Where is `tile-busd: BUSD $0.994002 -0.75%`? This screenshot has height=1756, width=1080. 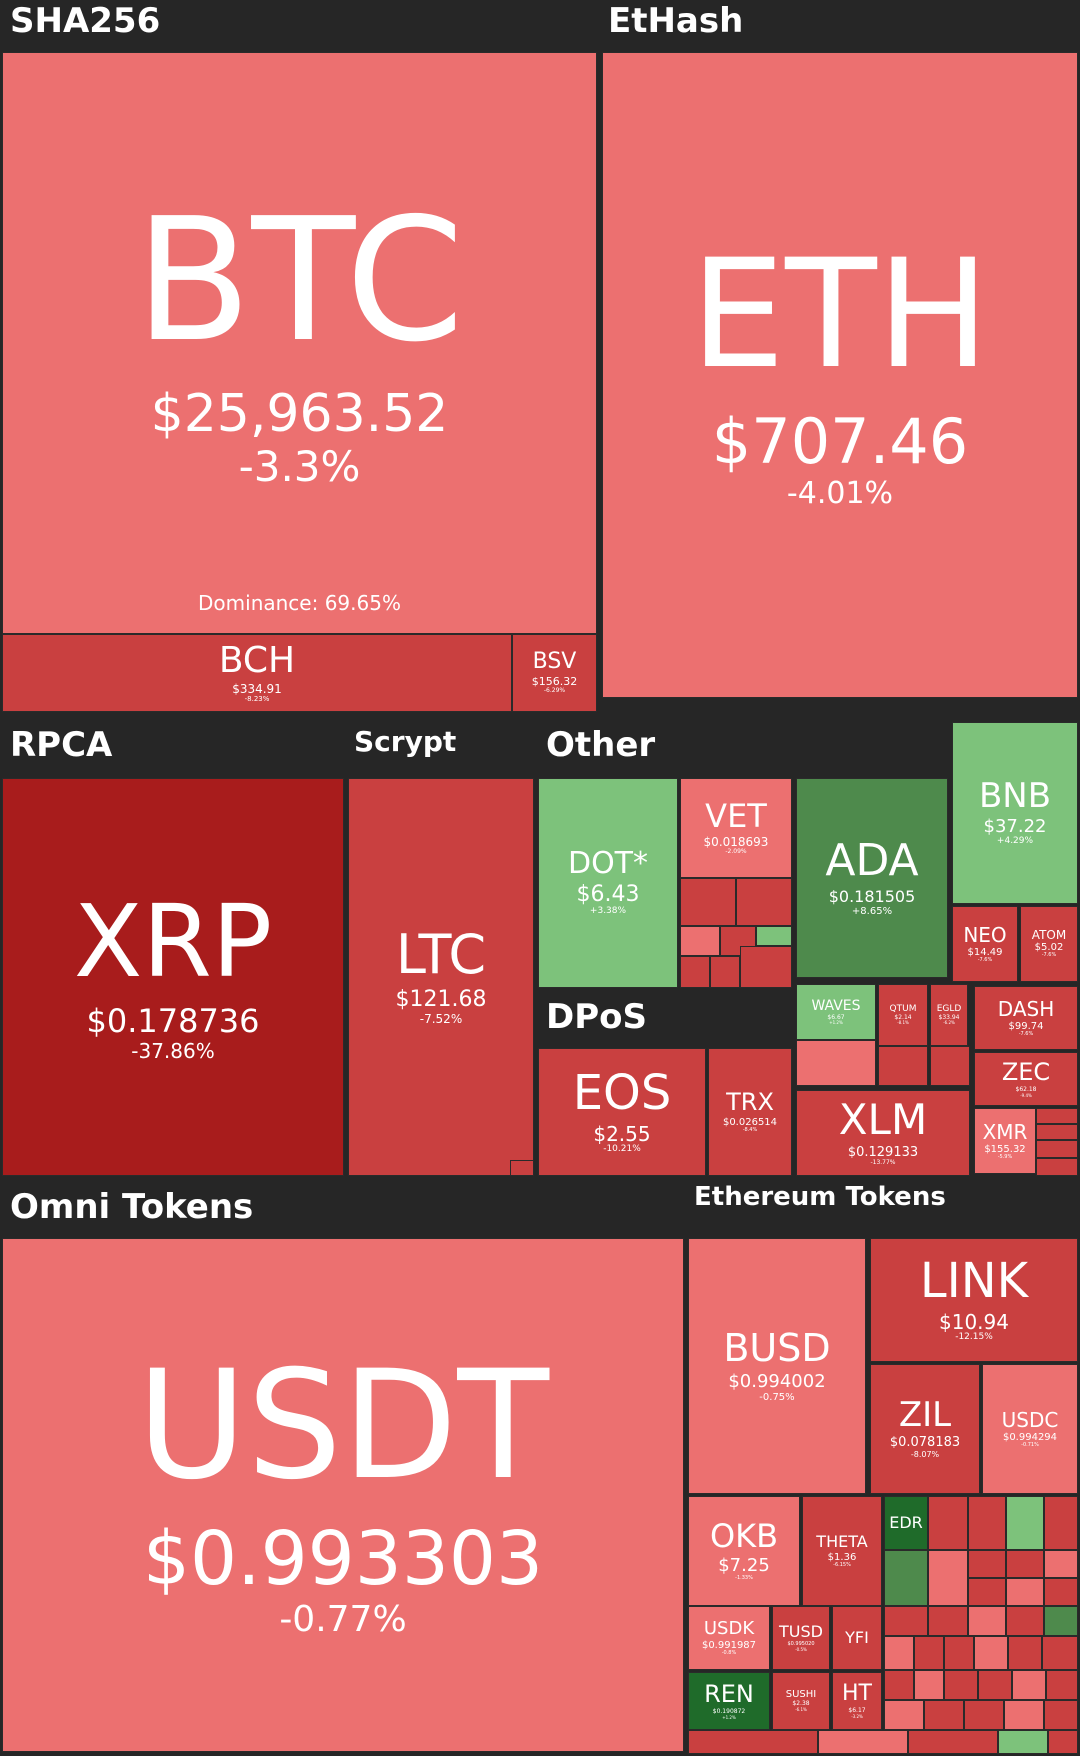
tile-busd: BUSD $0.994002 -0.75% is located at coordinates (777, 1366).